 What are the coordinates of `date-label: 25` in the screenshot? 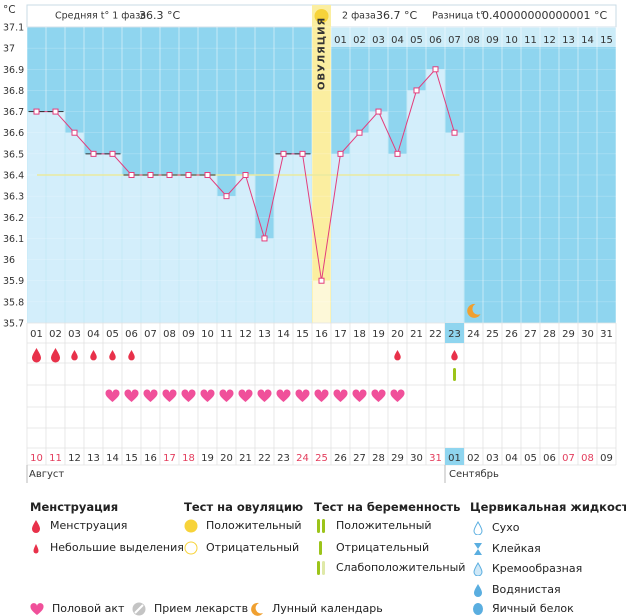 It's located at (321, 458).